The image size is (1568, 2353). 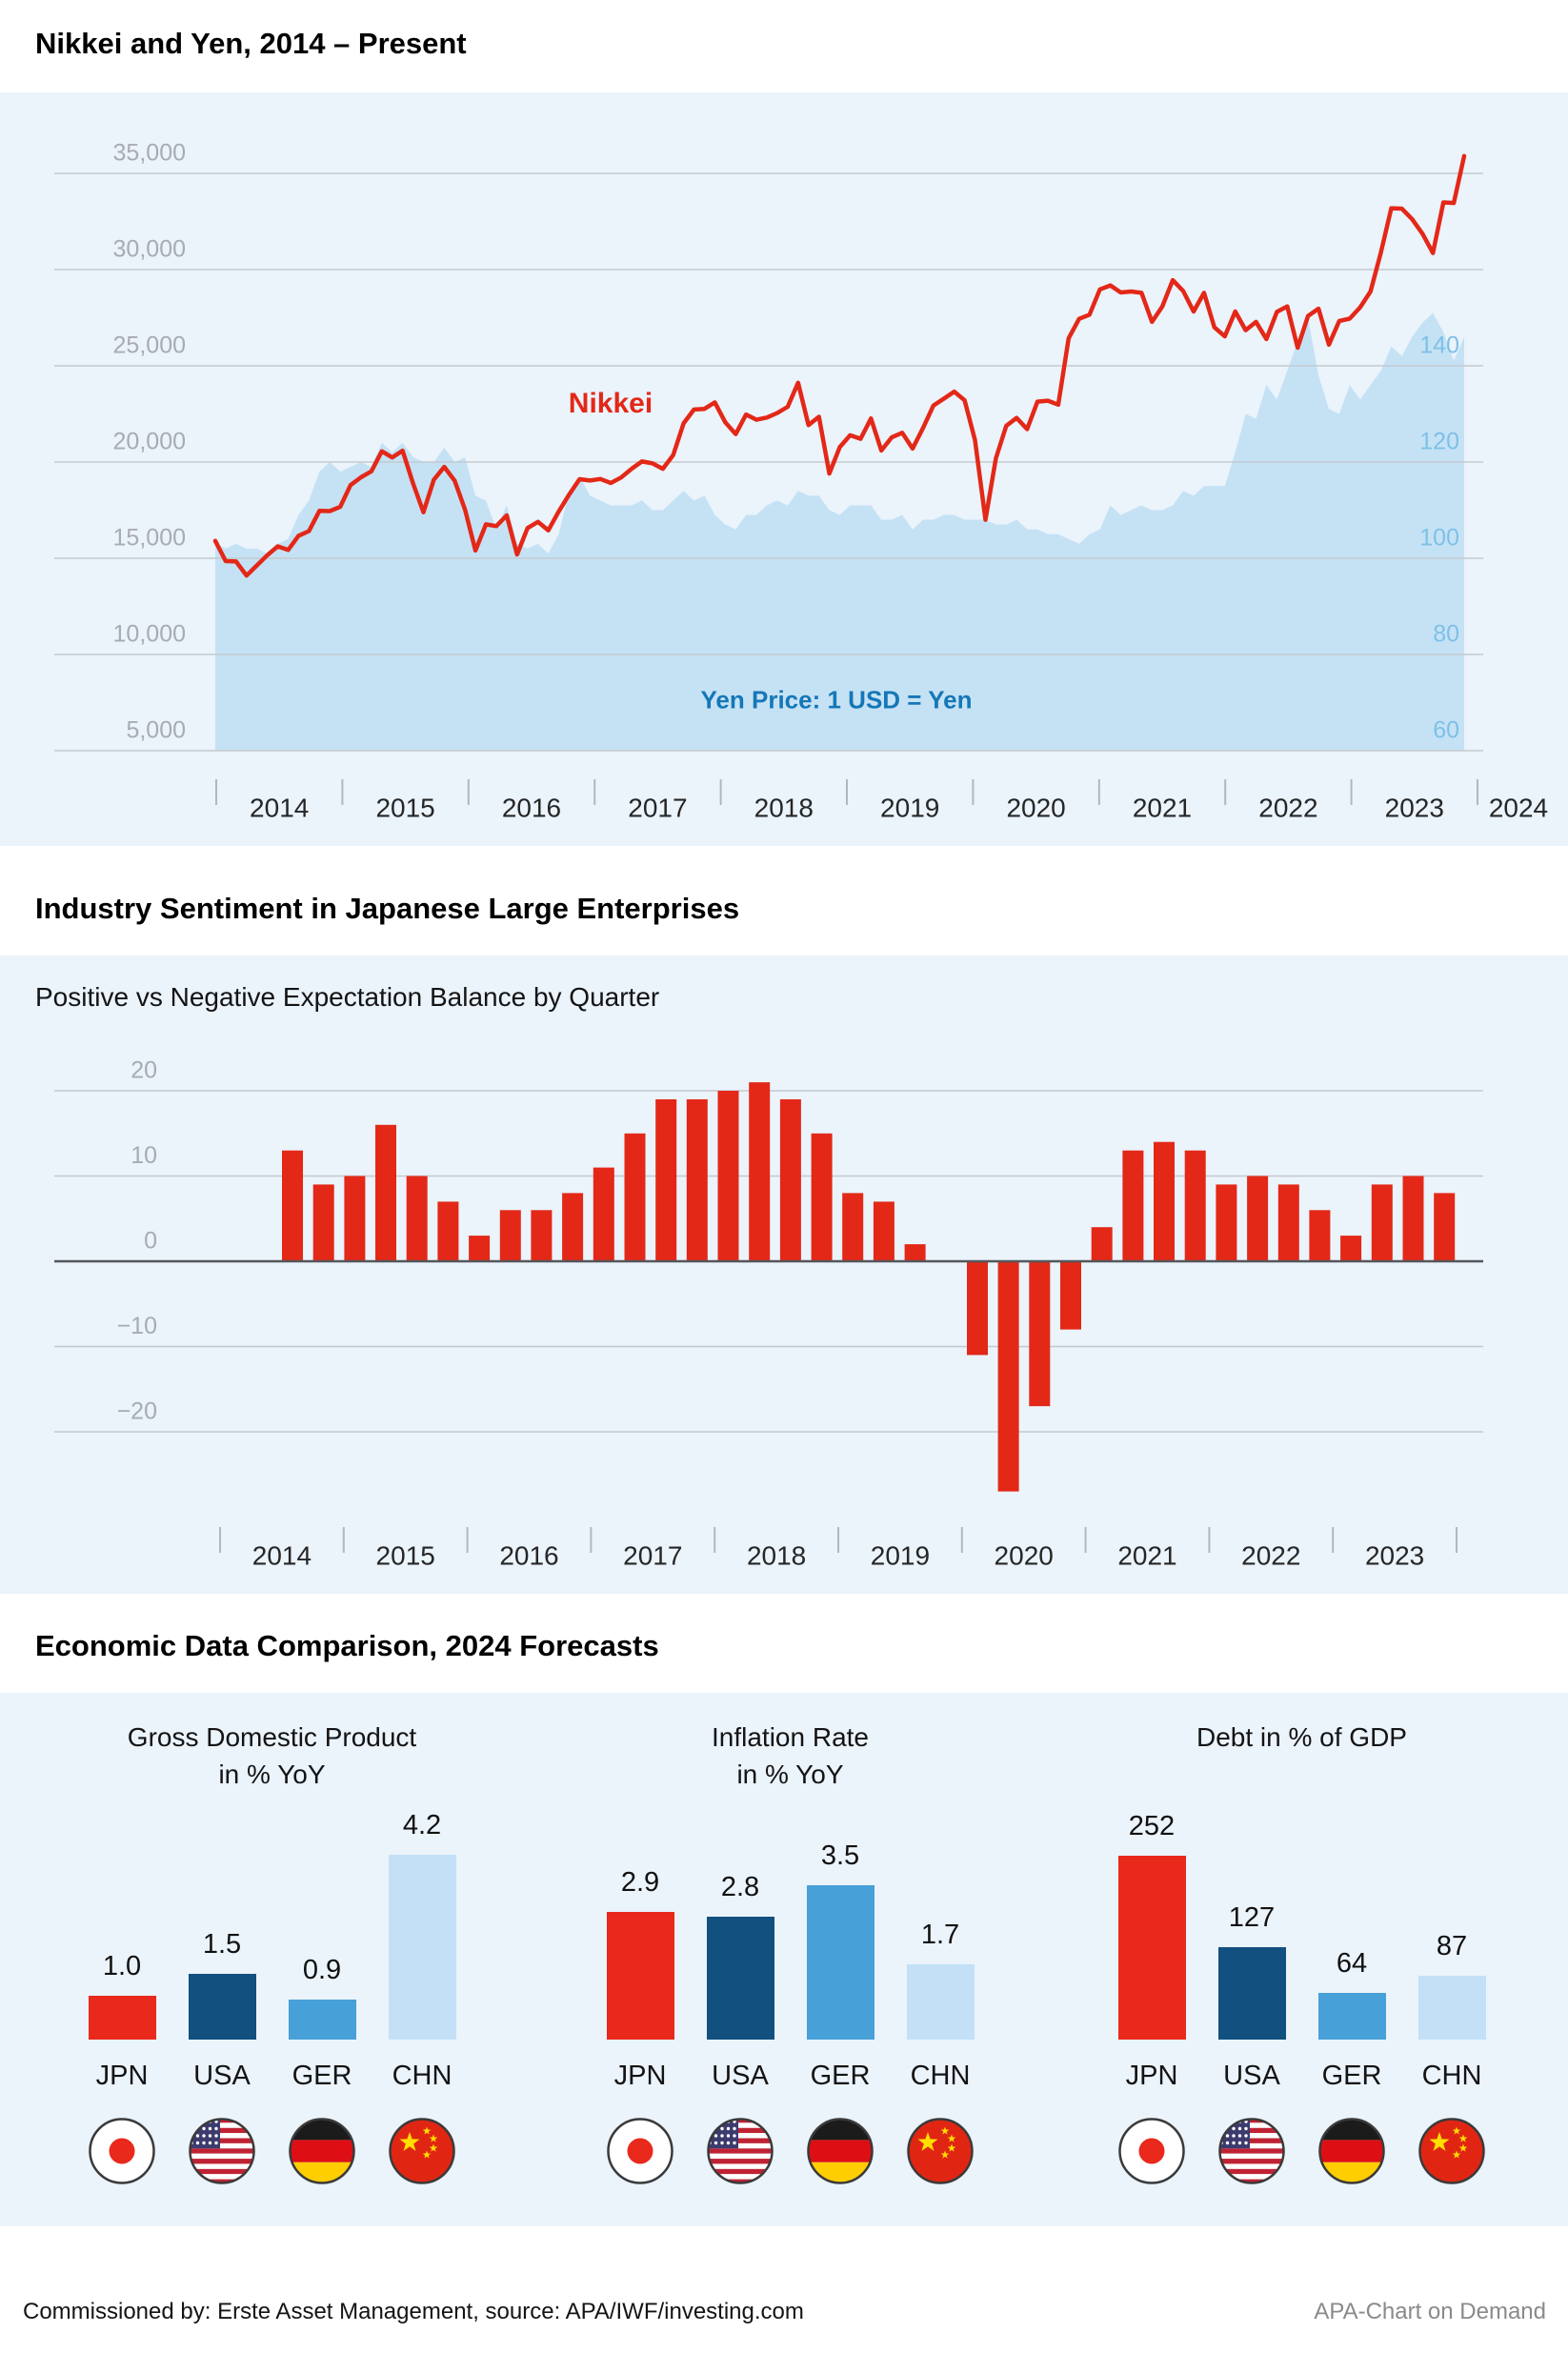 What do you see at coordinates (280, 807) in the screenshot?
I see `year-label: 2014` at bounding box center [280, 807].